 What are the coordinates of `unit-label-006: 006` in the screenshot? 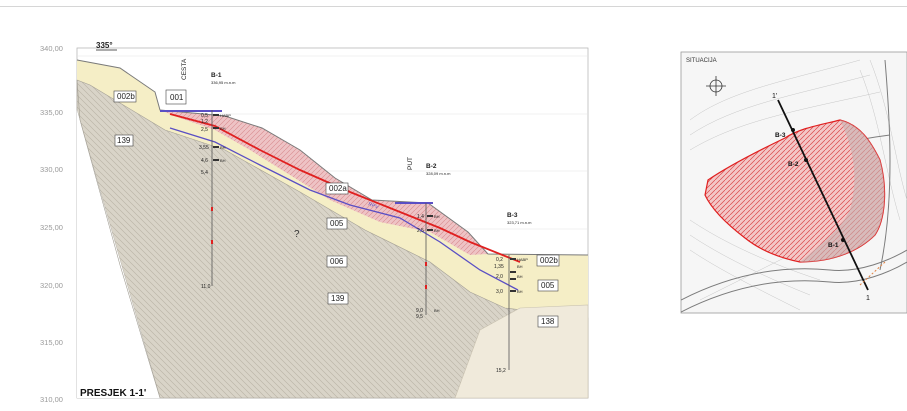 It's located at (337, 261).